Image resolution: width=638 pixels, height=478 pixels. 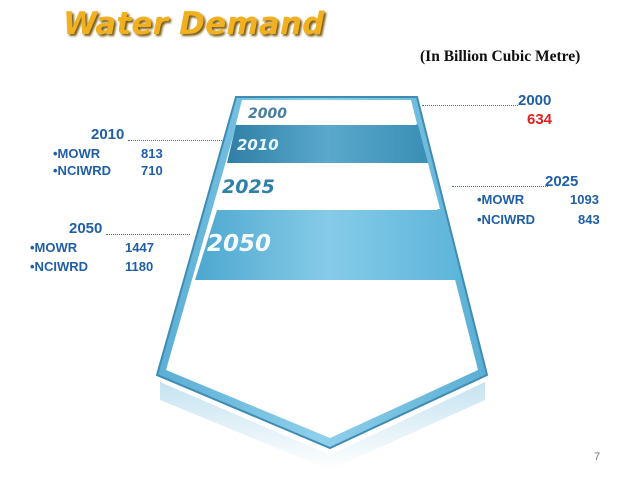 I want to click on callout-2000-value: 634, so click(x=540, y=119).